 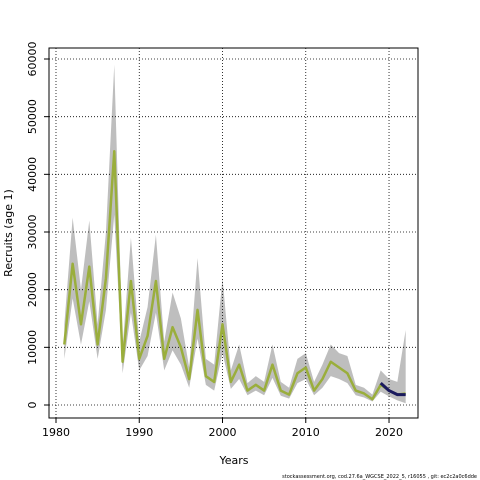 What do you see at coordinates (32, 289) in the screenshot?
I see `y-tick-label: 20000` at bounding box center [32, 289].